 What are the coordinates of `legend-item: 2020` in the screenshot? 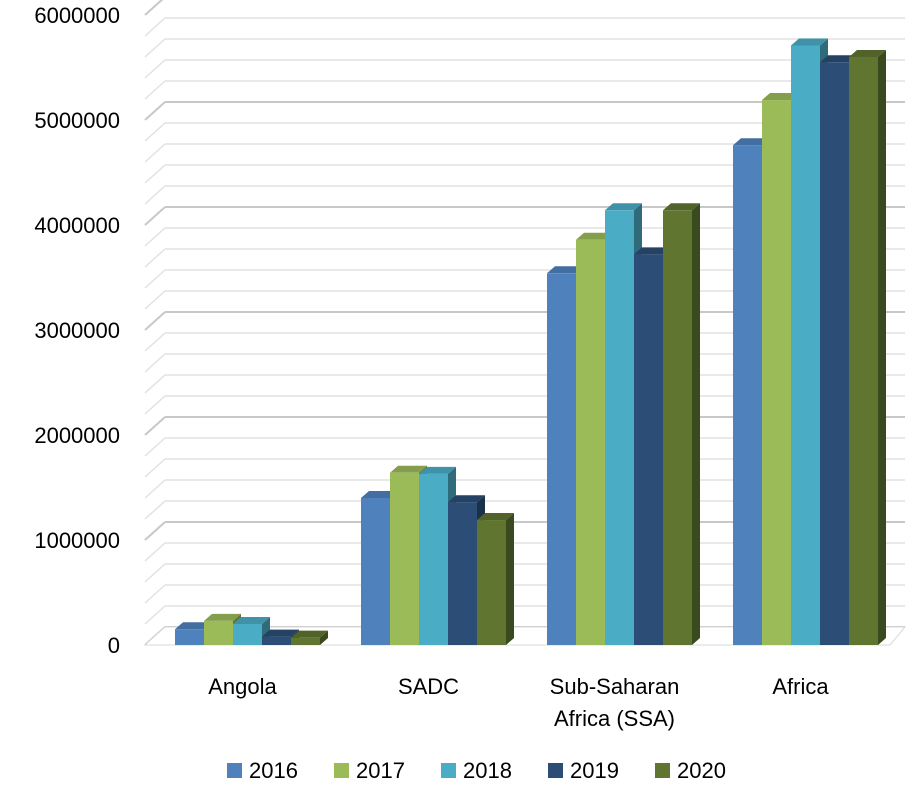 It's located at (690, 770).